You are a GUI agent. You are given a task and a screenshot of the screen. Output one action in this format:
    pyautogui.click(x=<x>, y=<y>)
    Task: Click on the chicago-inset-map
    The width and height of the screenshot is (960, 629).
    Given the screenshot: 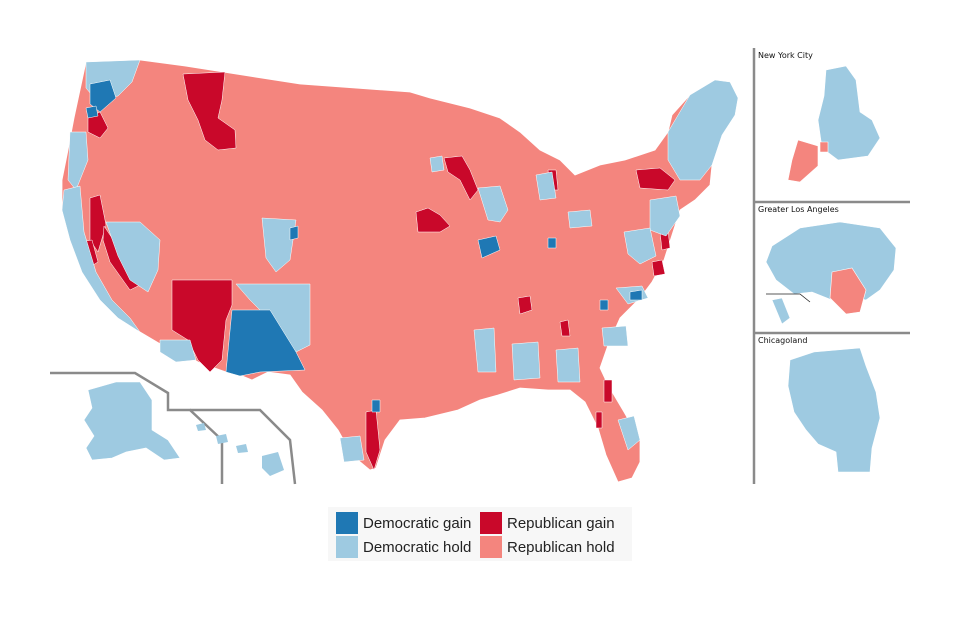 What is the action you would take?
    pyautogui.click(x=834, y=410)
    